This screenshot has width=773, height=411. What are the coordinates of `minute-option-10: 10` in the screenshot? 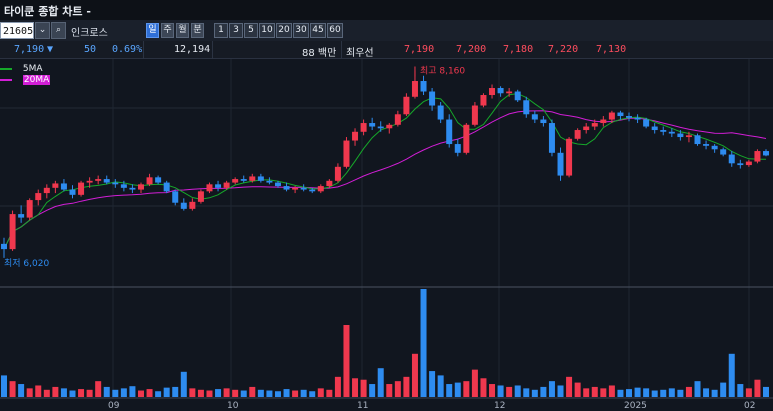 It's located at (267, 30).